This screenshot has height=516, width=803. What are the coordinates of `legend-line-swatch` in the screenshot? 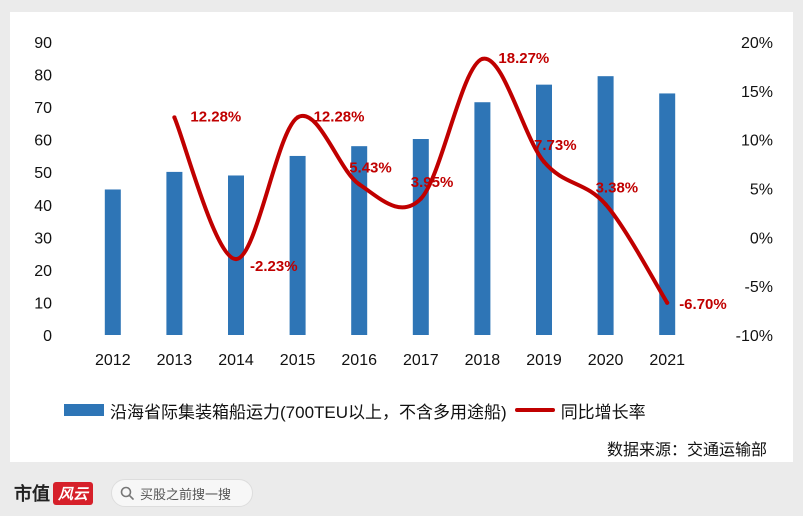 It's located at (534, 410).